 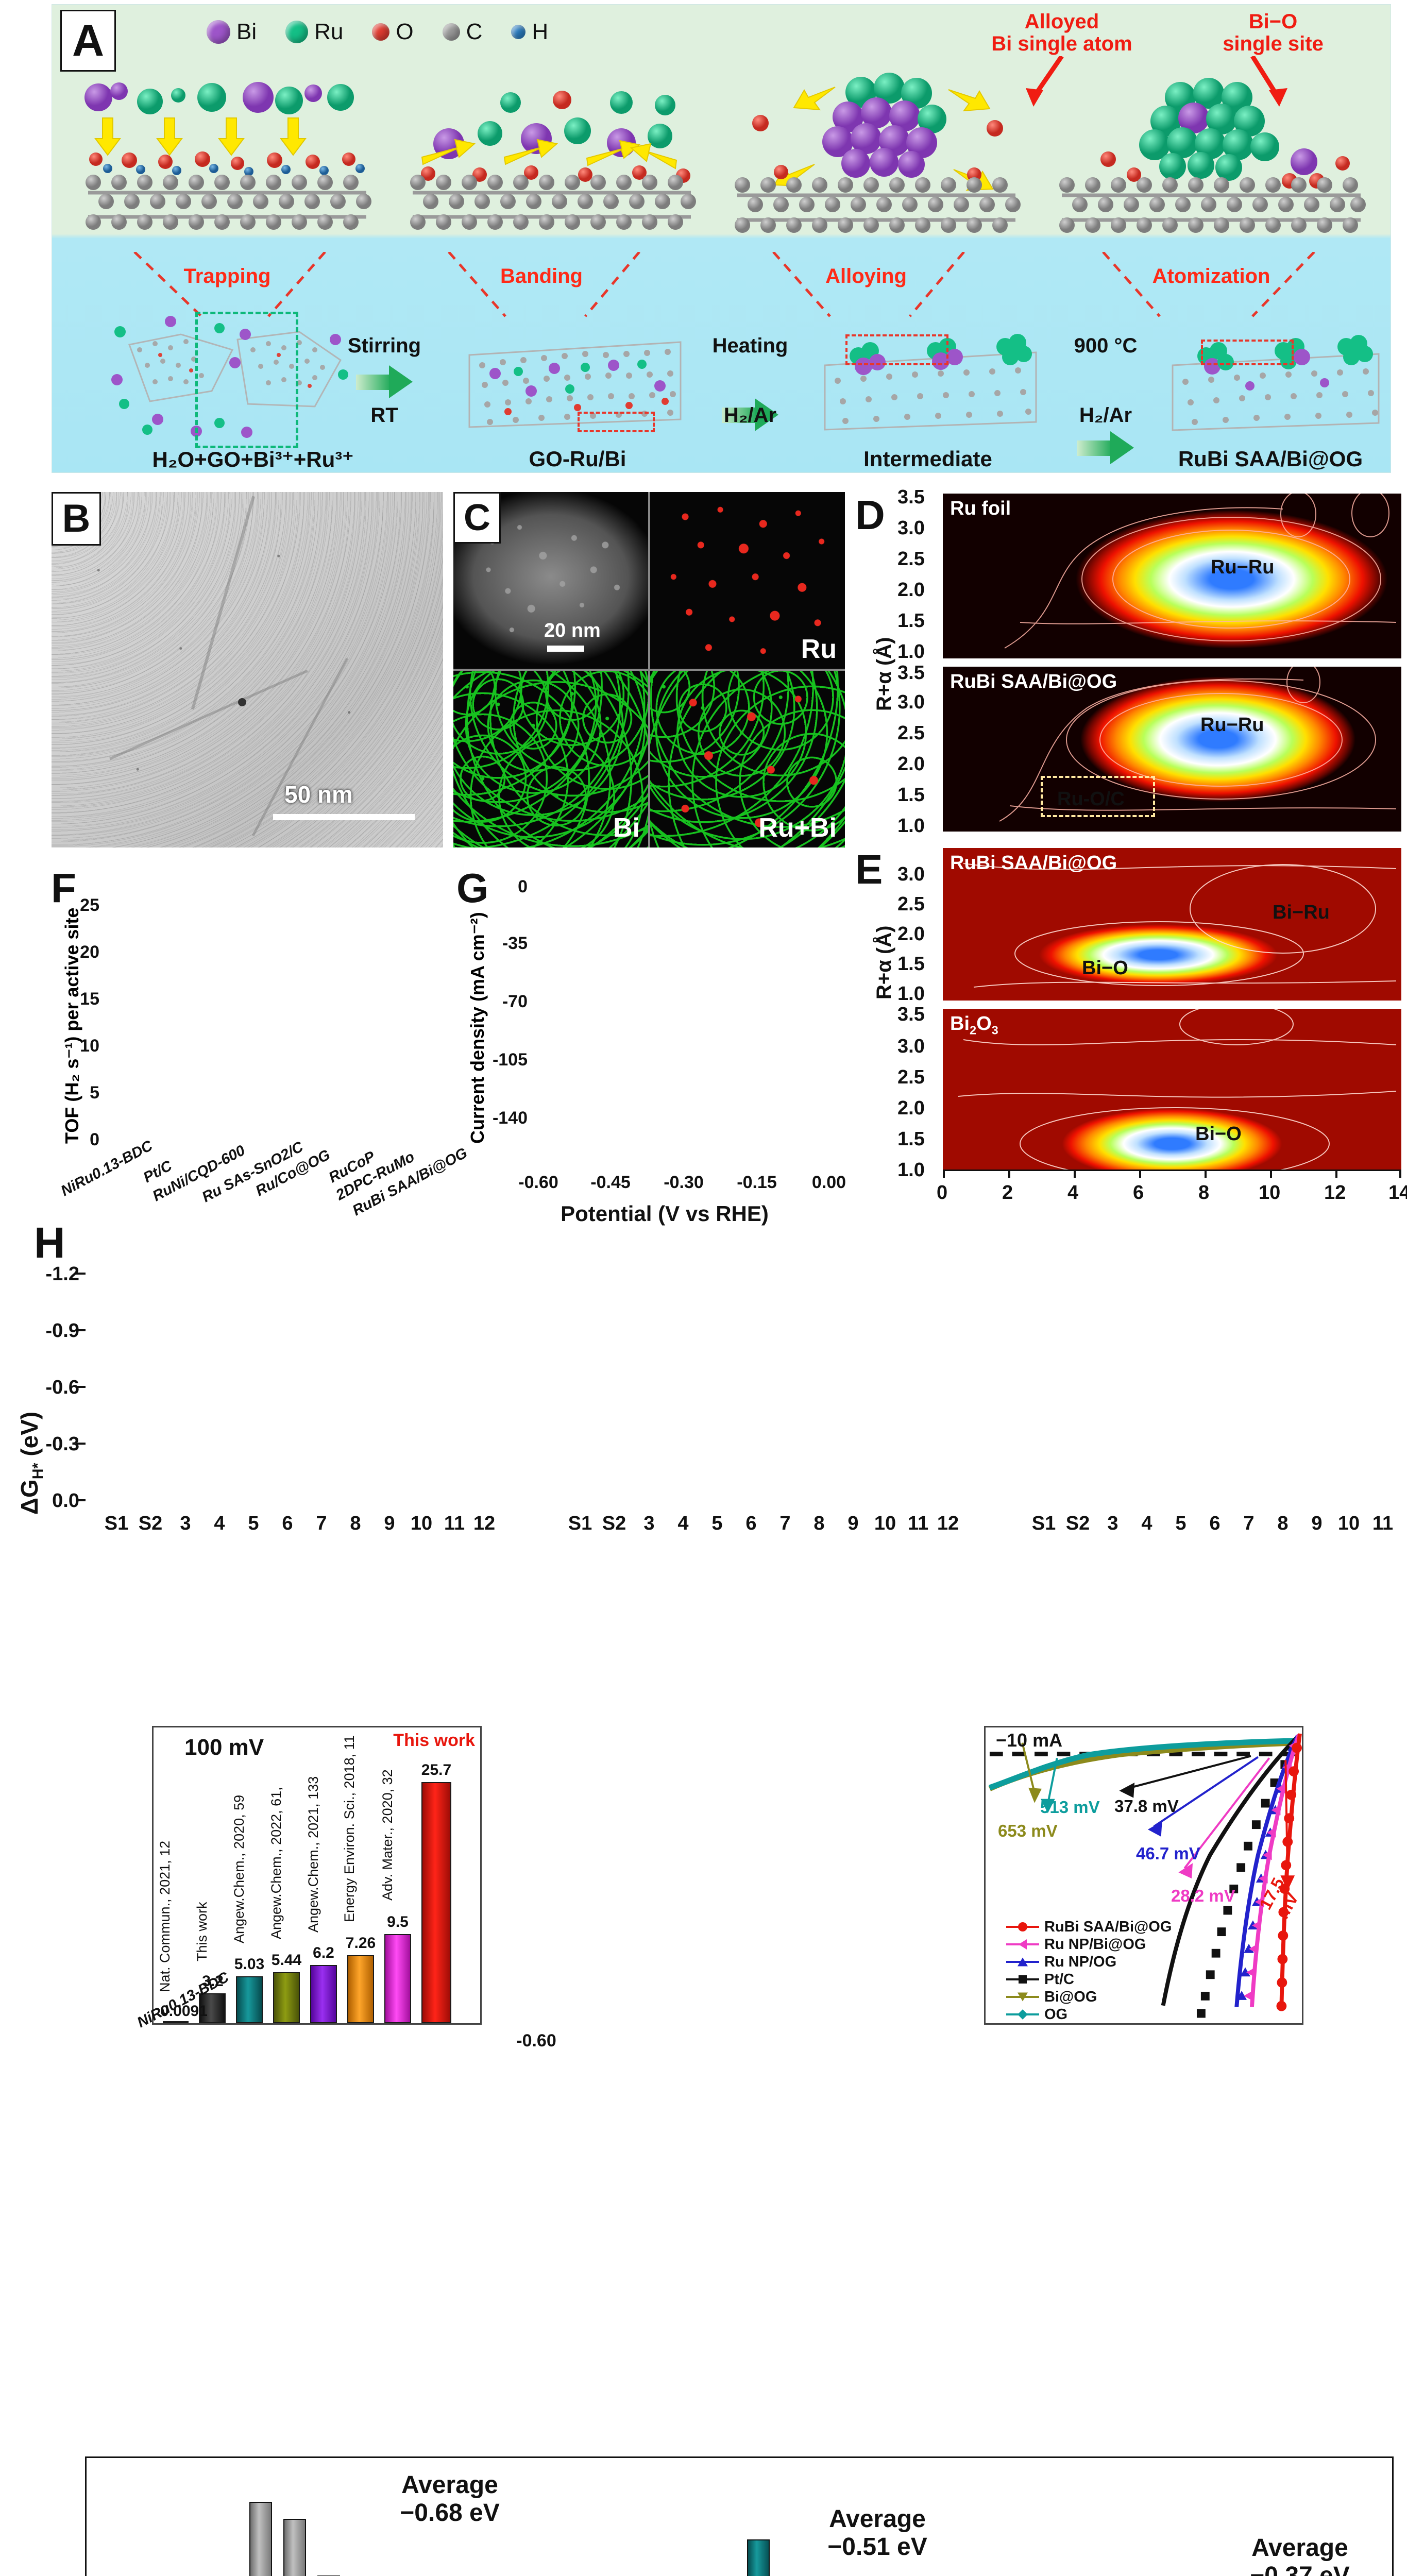 What do you see at coordinates (1203, 1896) in the screenshot?
I see `panel-g-overpotential-282: 28.2 mV` at bounding box center [1203, 1896].